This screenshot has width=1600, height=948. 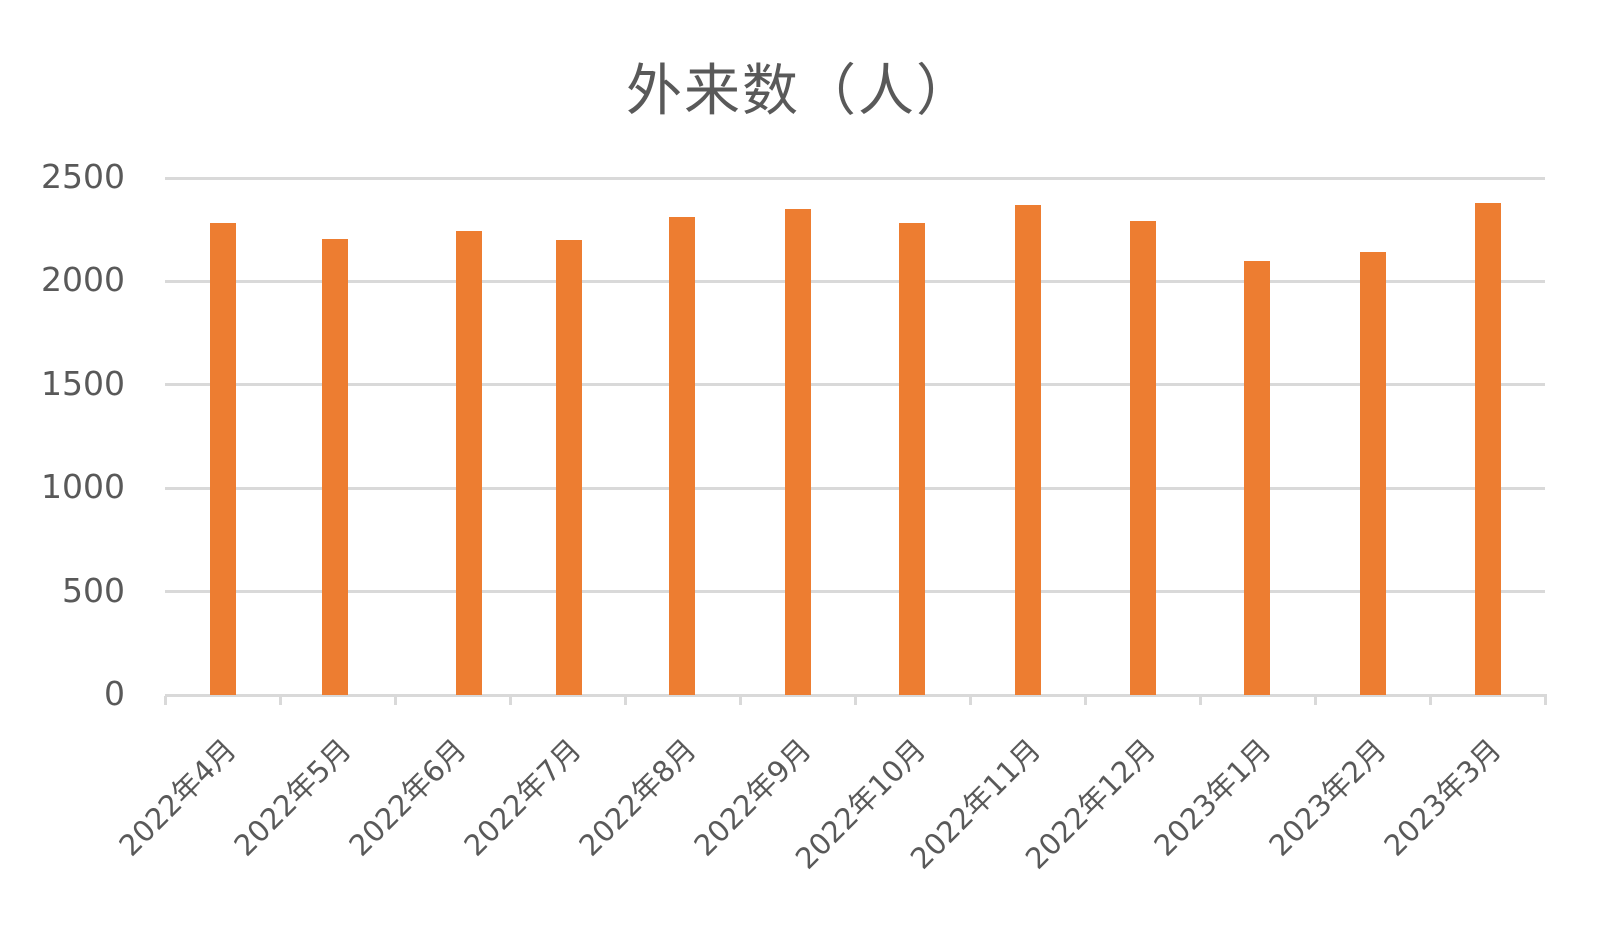 What do you see at coordinates (522, 797) in the screenshot?
I see `x-tick-label: 2022年7月` at bounding box center [522, 797].